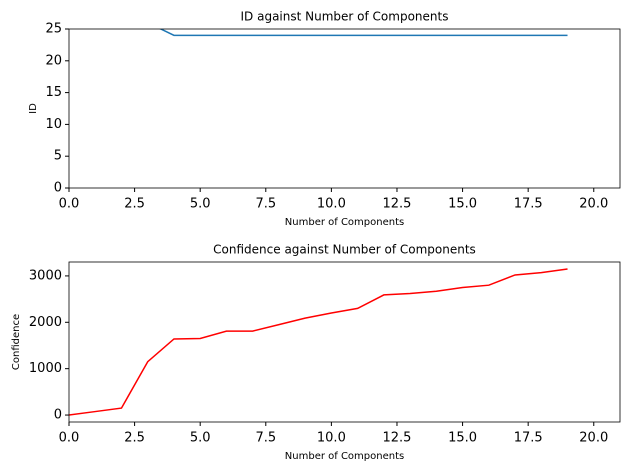 This screenshot has width=630, height=470. Describe the element at coordinates (33, 108) in the screenshot. I see `y-axis-label: ID` at that location.